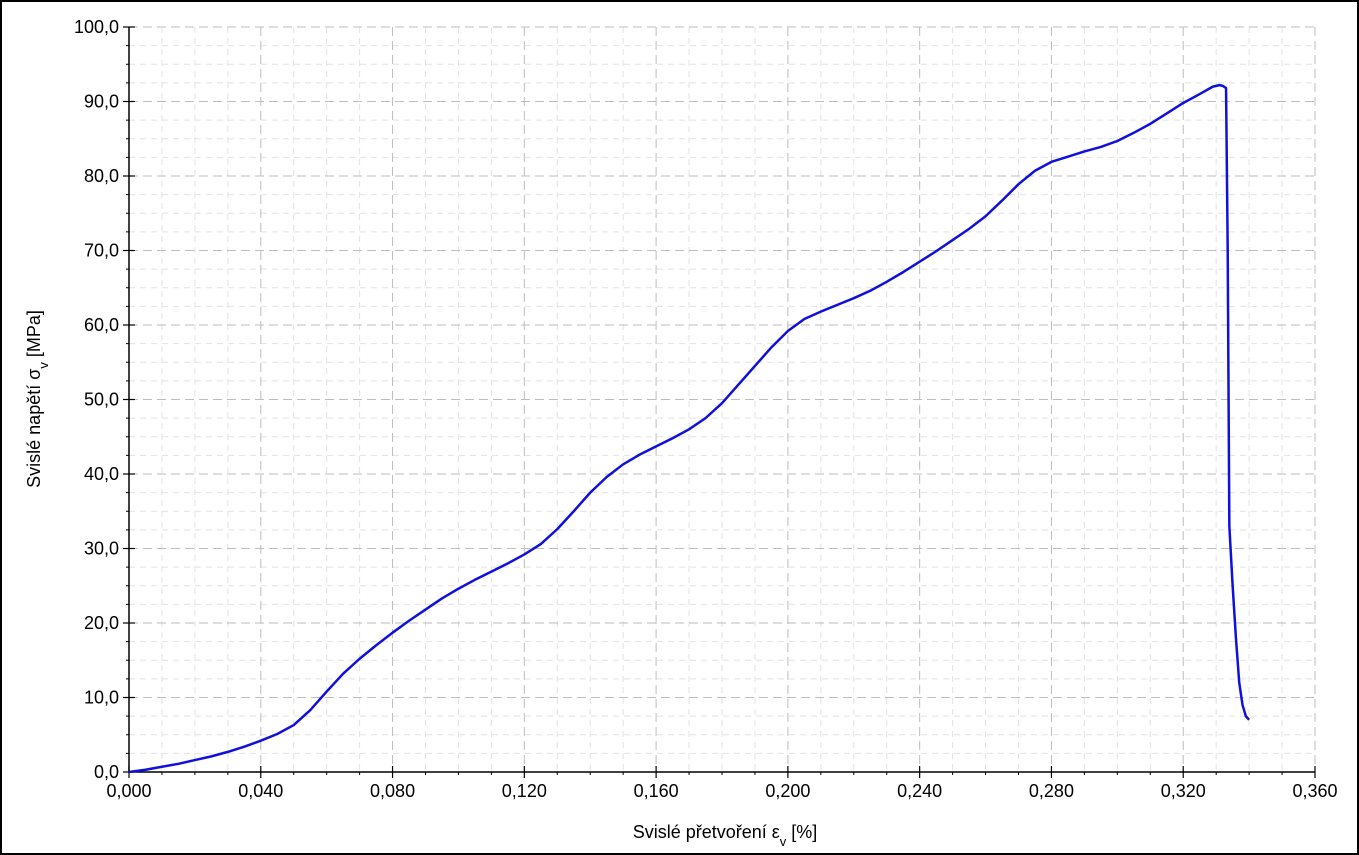 Image resolution: width=1359 pixels, height=855 pixels. I want to click on y-axis-title-unit: [MPa], so click(34, 336).